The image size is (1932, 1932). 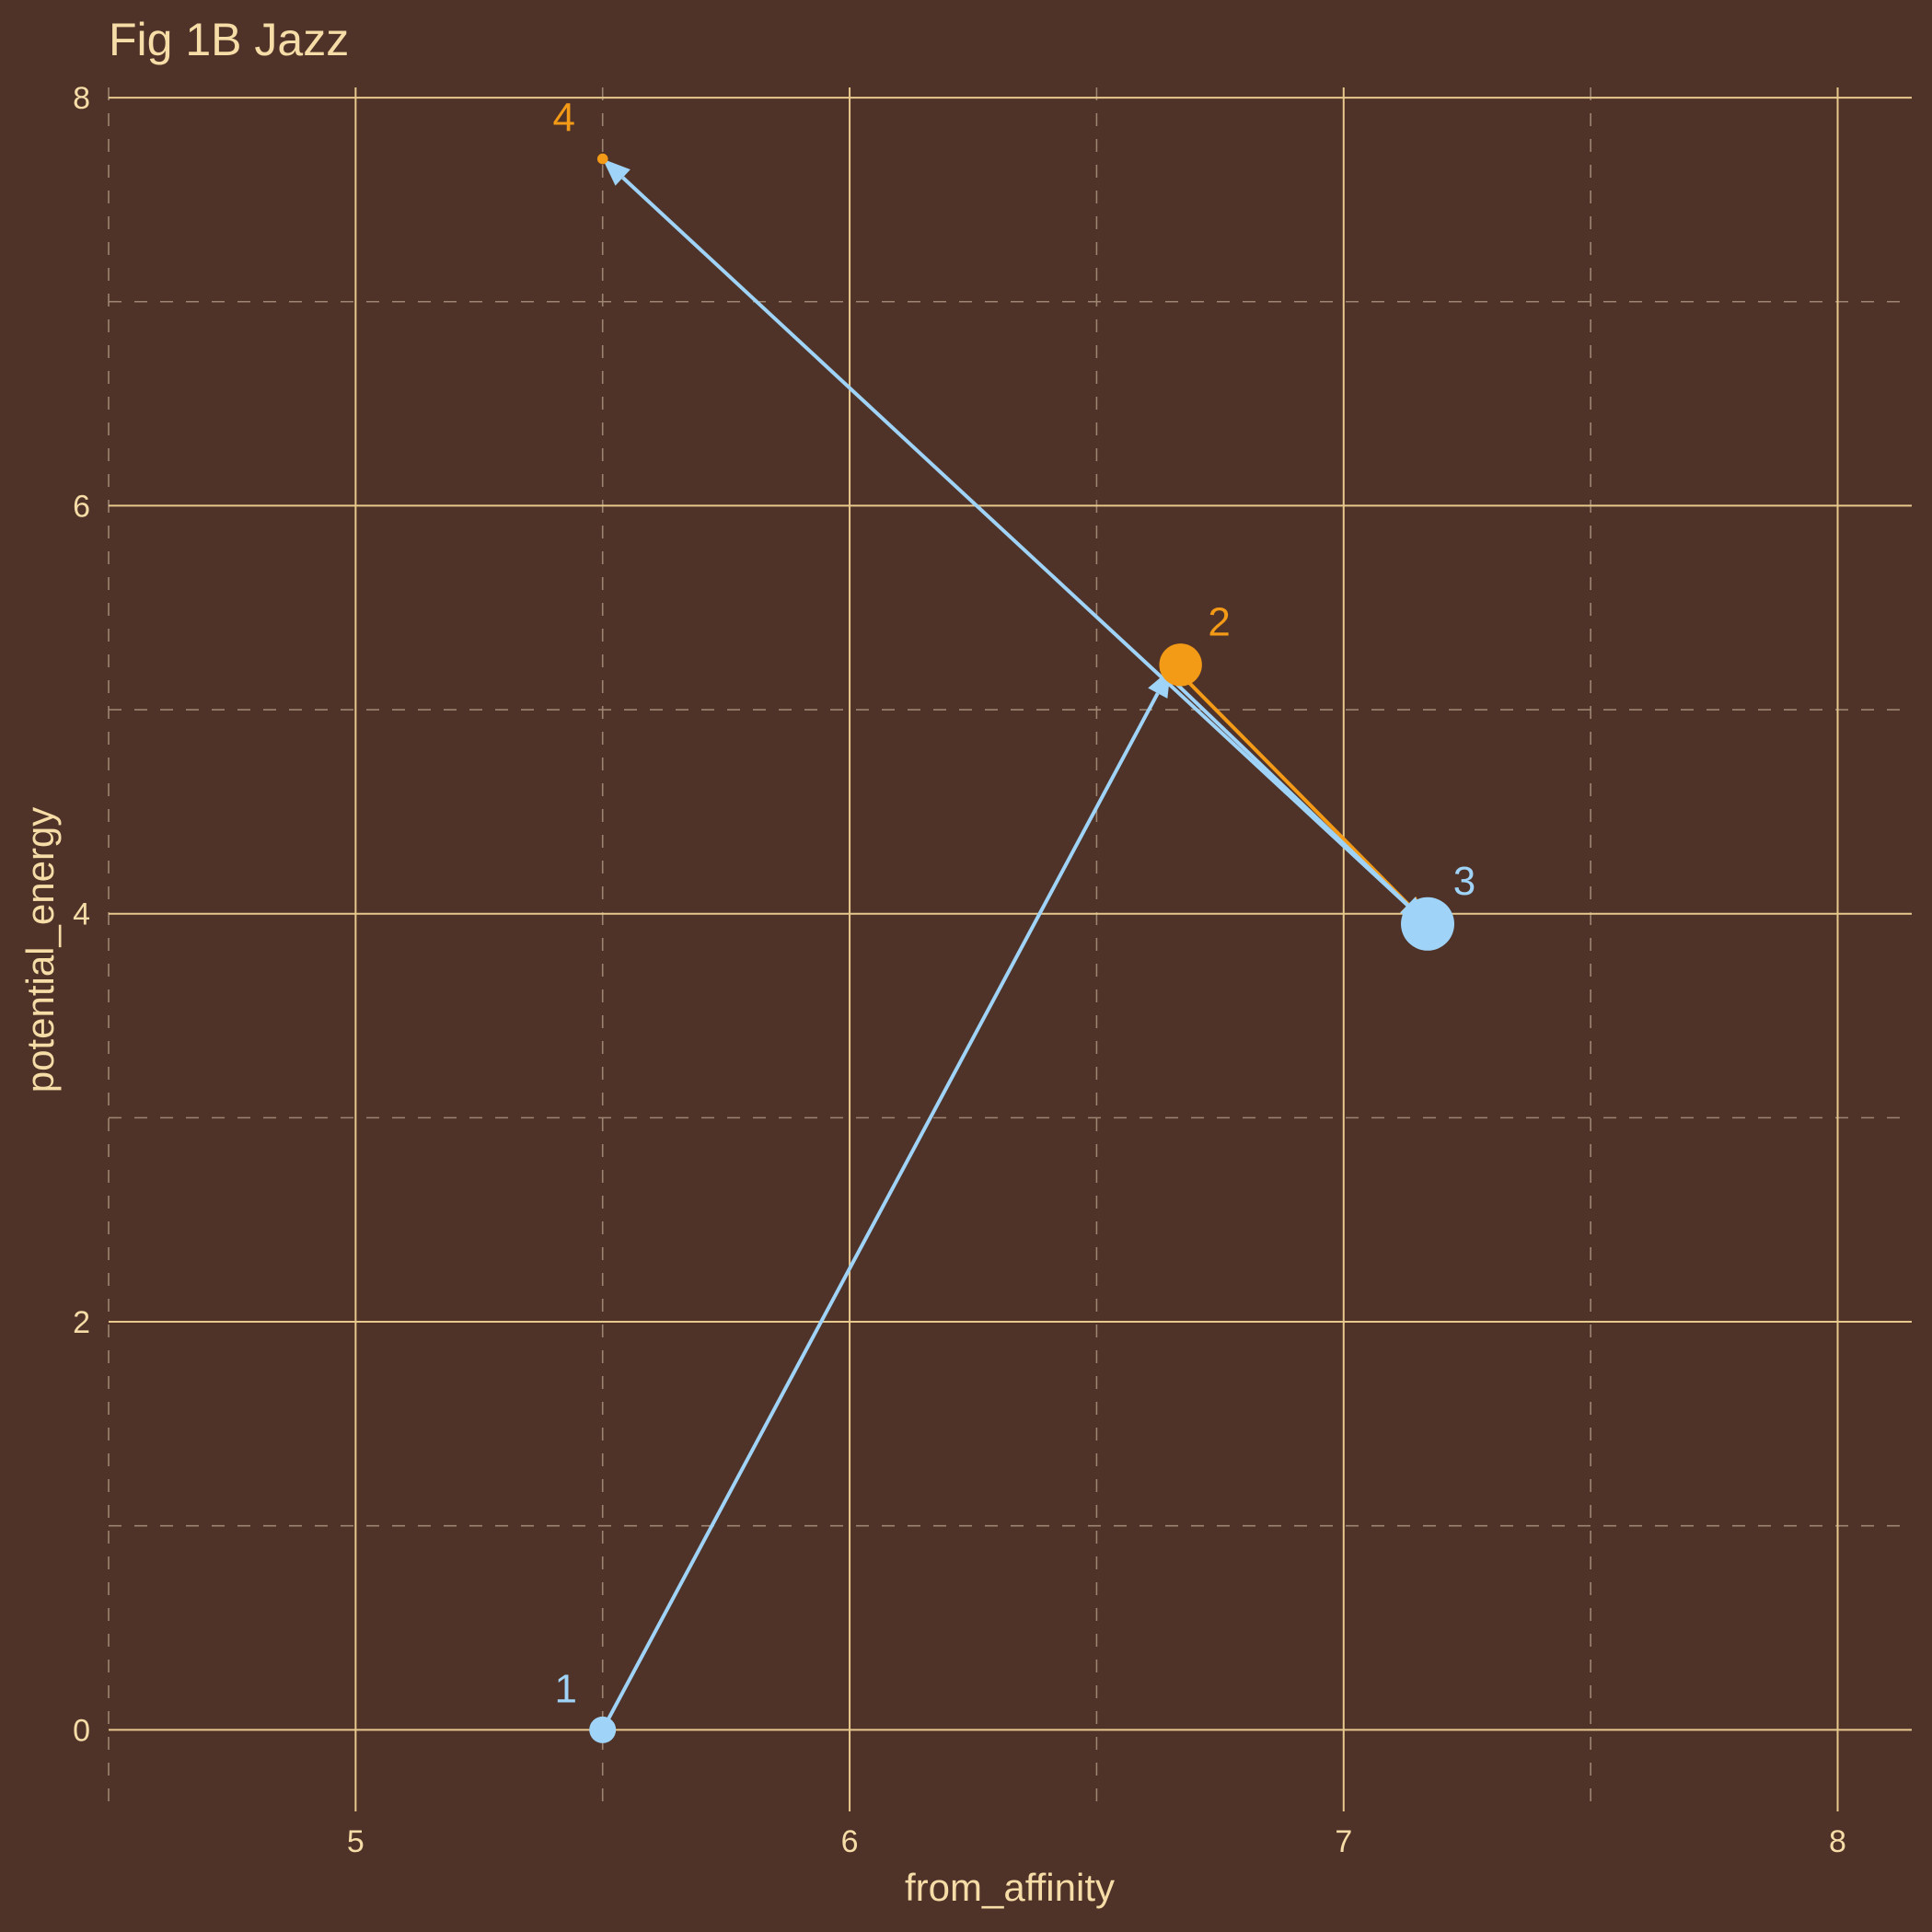 What do you see at coordinates (1010, 1887) in the screenshot?
I see `x-axis-label: from_affinity` at bounding box center [1010, 1887].